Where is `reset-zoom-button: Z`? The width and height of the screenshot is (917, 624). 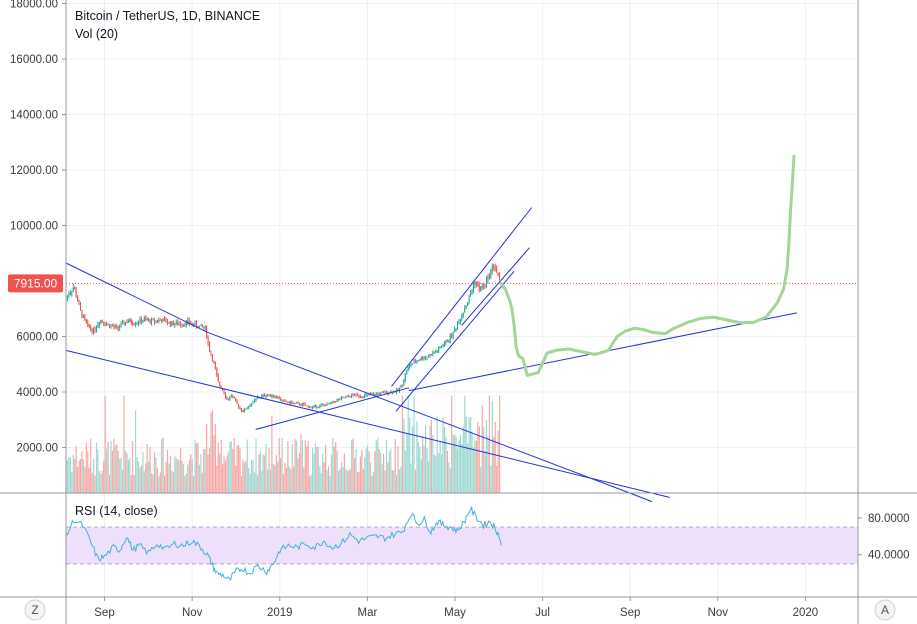
reset-zoom-button: Z is located at coordinates (35, 610).